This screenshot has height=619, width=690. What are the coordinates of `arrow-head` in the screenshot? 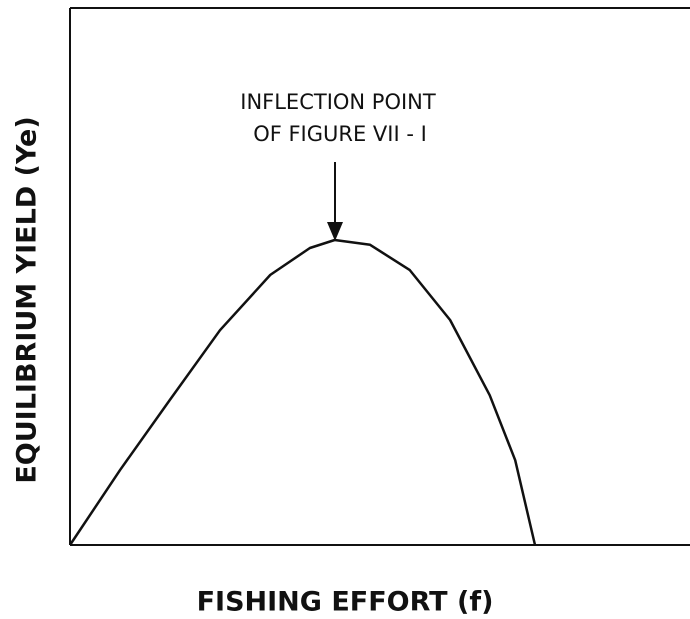 It's located at (335, 231).